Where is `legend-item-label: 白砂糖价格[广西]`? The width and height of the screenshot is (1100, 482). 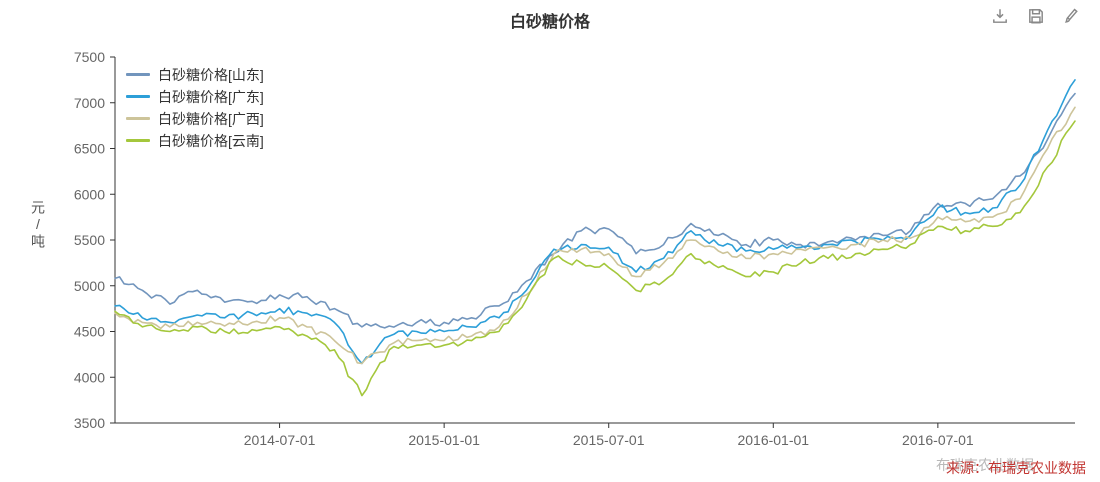
legend-item-label: 白砂糖价格[广西] is located at coordinates (211, 118).